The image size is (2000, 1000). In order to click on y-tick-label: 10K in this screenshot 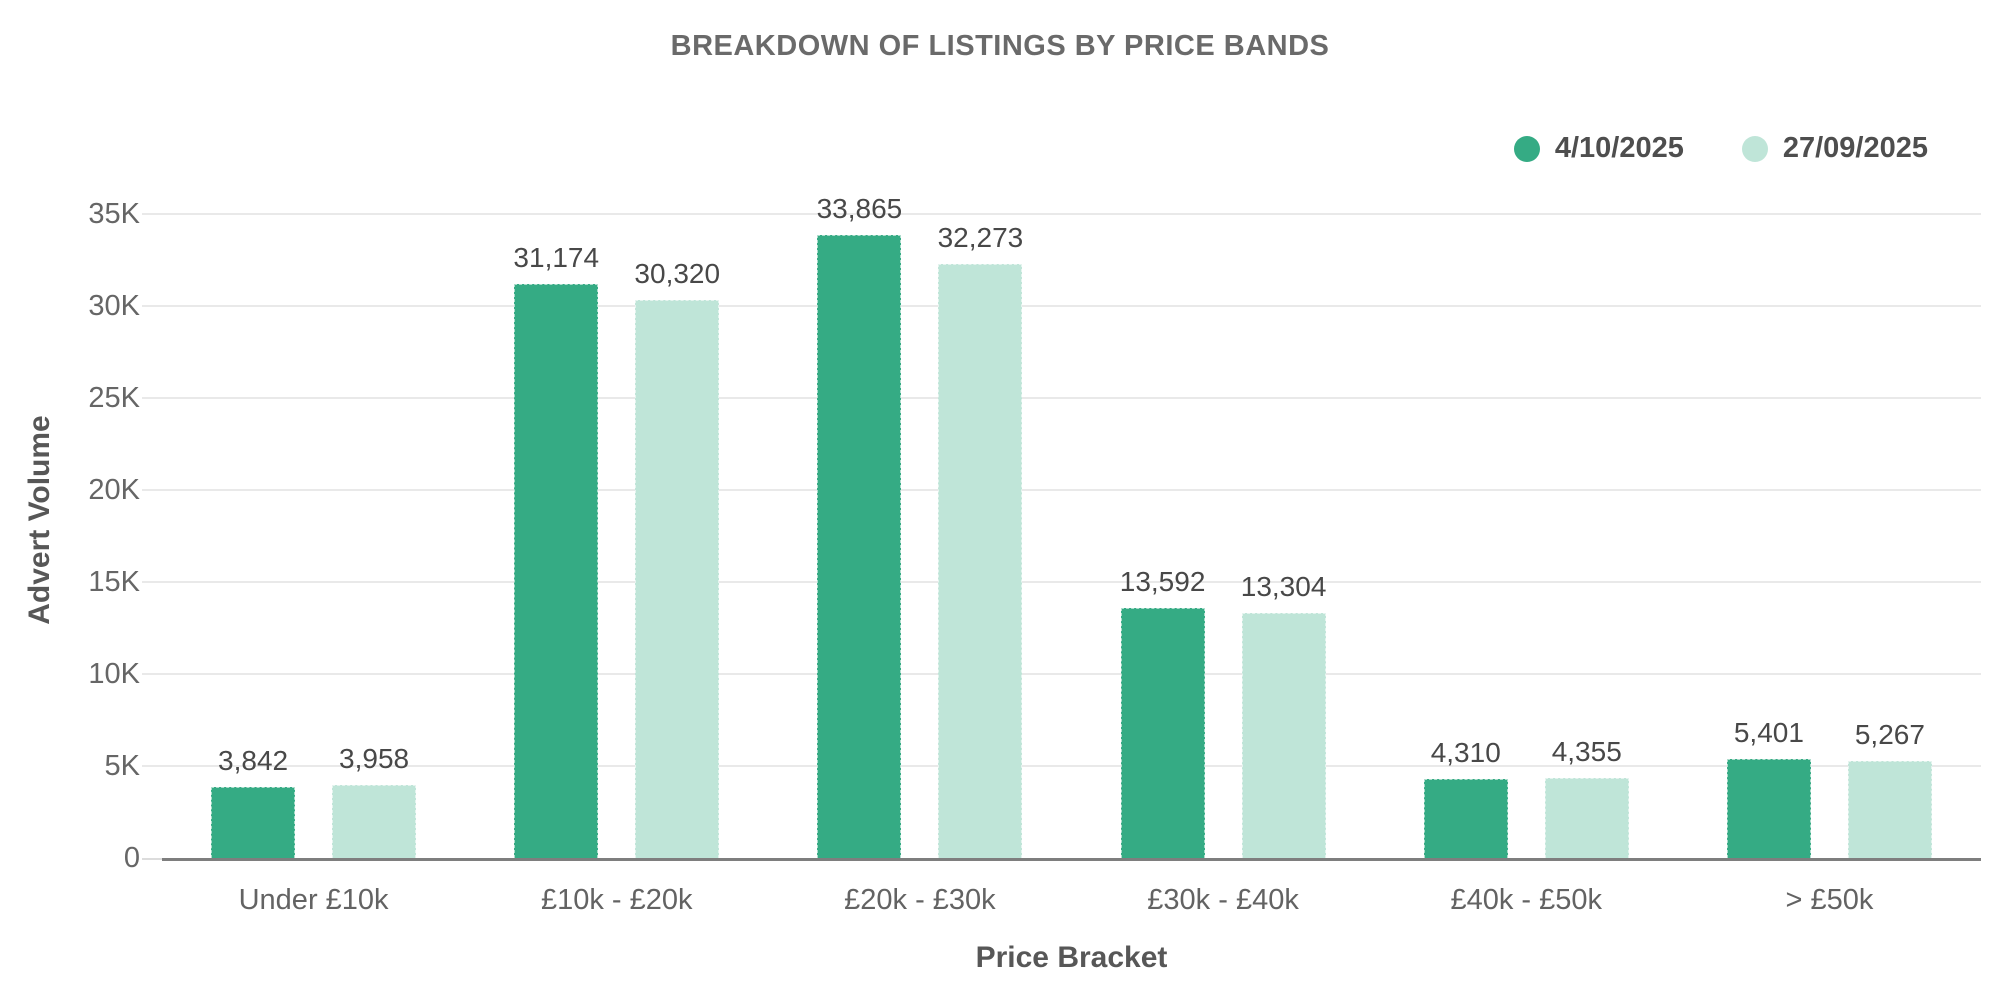, I will do `click(114, 674)`.